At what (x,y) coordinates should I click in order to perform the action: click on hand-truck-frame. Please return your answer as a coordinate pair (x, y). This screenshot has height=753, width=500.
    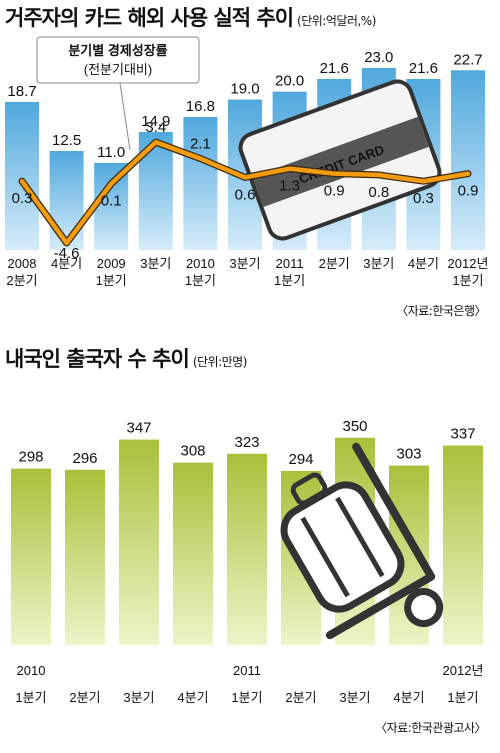
    Looking at the image, I should click on (380, 541).